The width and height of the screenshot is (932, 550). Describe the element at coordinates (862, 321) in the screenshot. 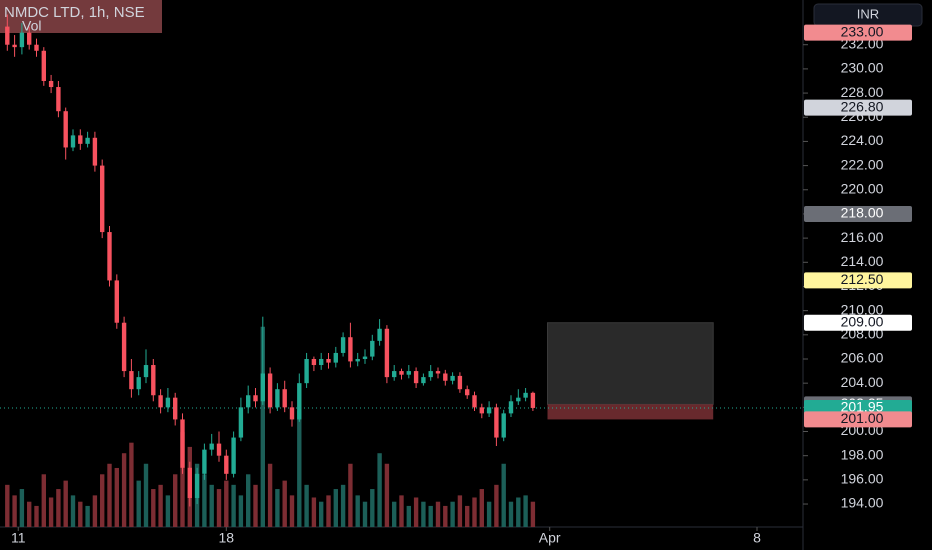

I see `price-label: 209.00` at that location.